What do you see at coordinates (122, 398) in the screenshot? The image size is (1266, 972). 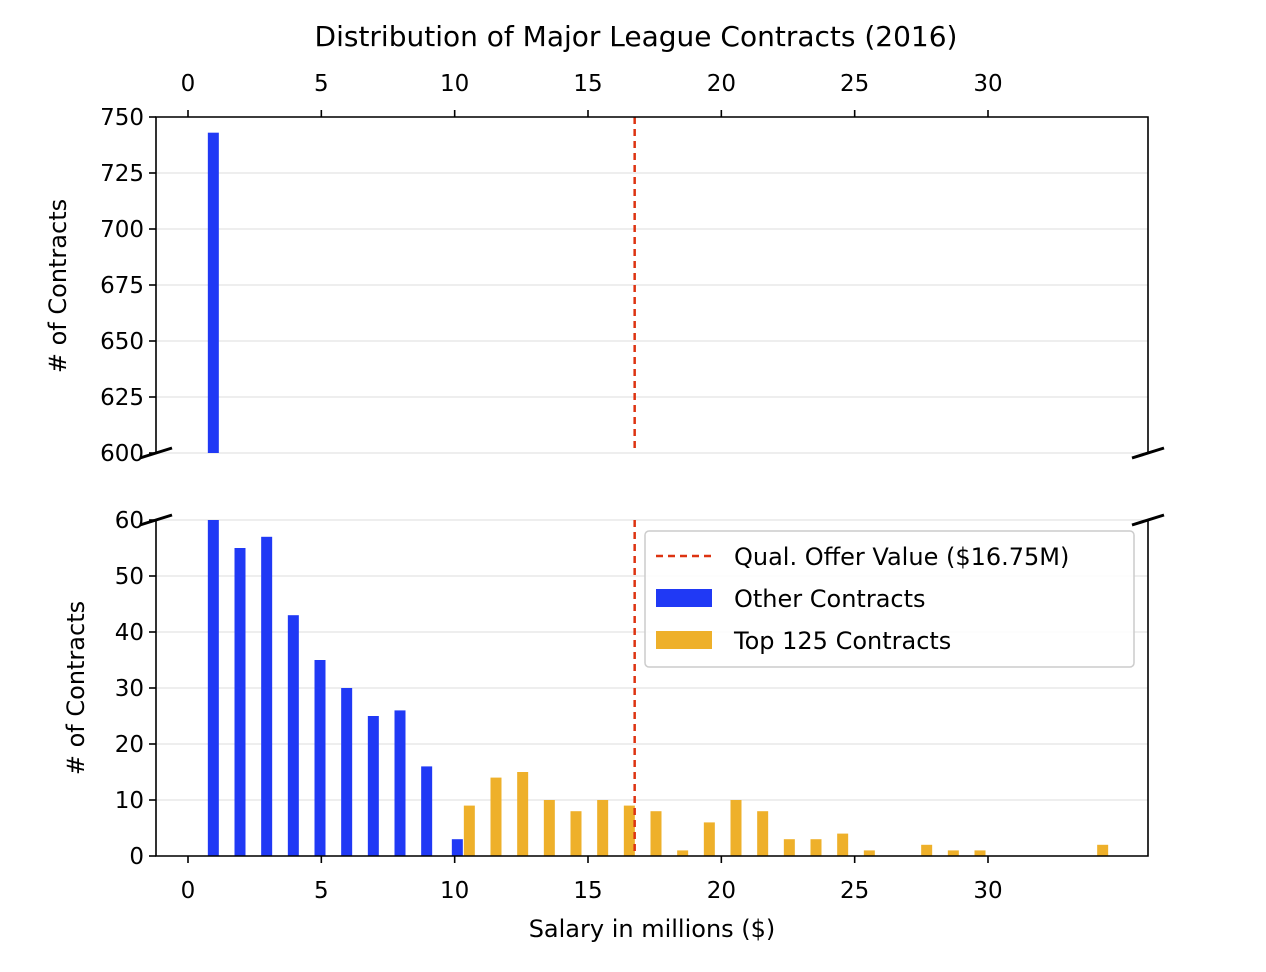 I see `upper-y-tick-label: 625` at bounding box center [122, 398].